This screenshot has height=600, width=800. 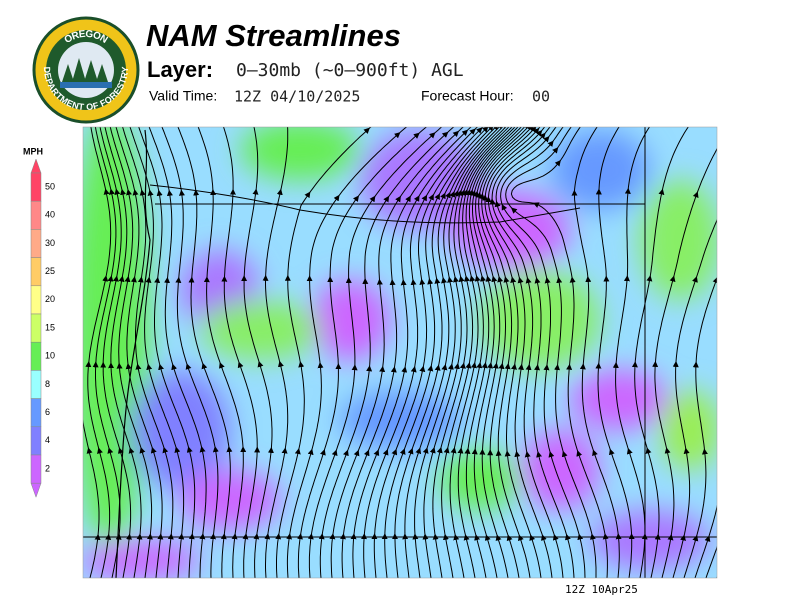 What do you see at coordinates (50, 186) in the screenshot?
I see `legend-label: 50` at bounding box center [50, 186].